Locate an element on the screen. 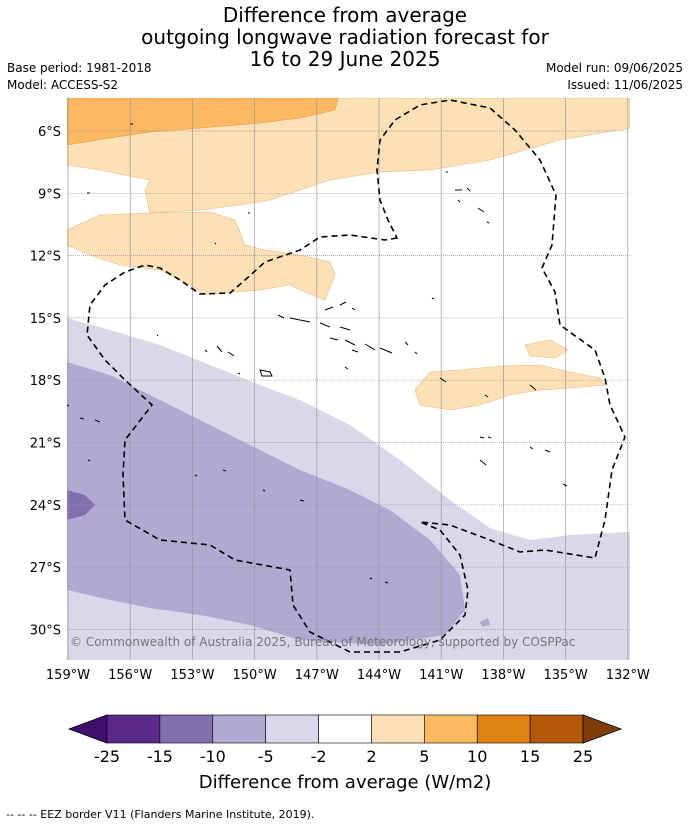 The height and width of the screenshot is (827, 690). colorbar-tick-label: -10 is located at coordinates (213, 756).